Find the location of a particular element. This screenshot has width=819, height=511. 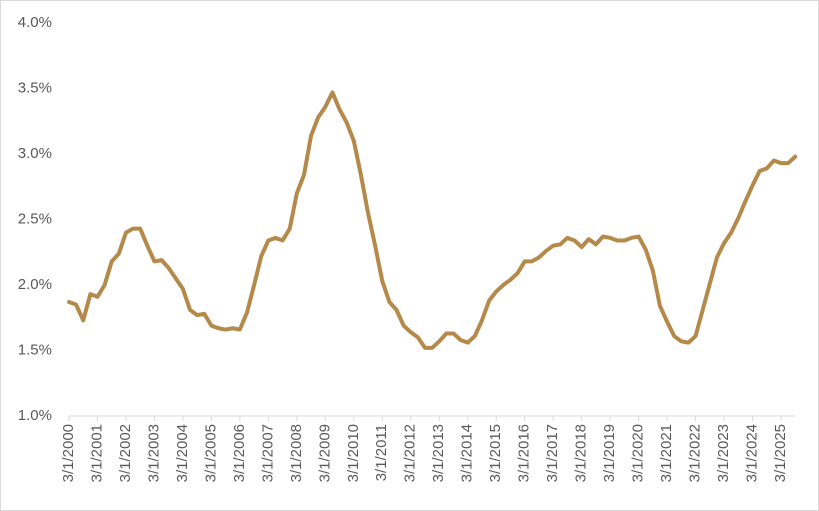

y-tick-label: 1.5% is located at coordinates (35, 349).